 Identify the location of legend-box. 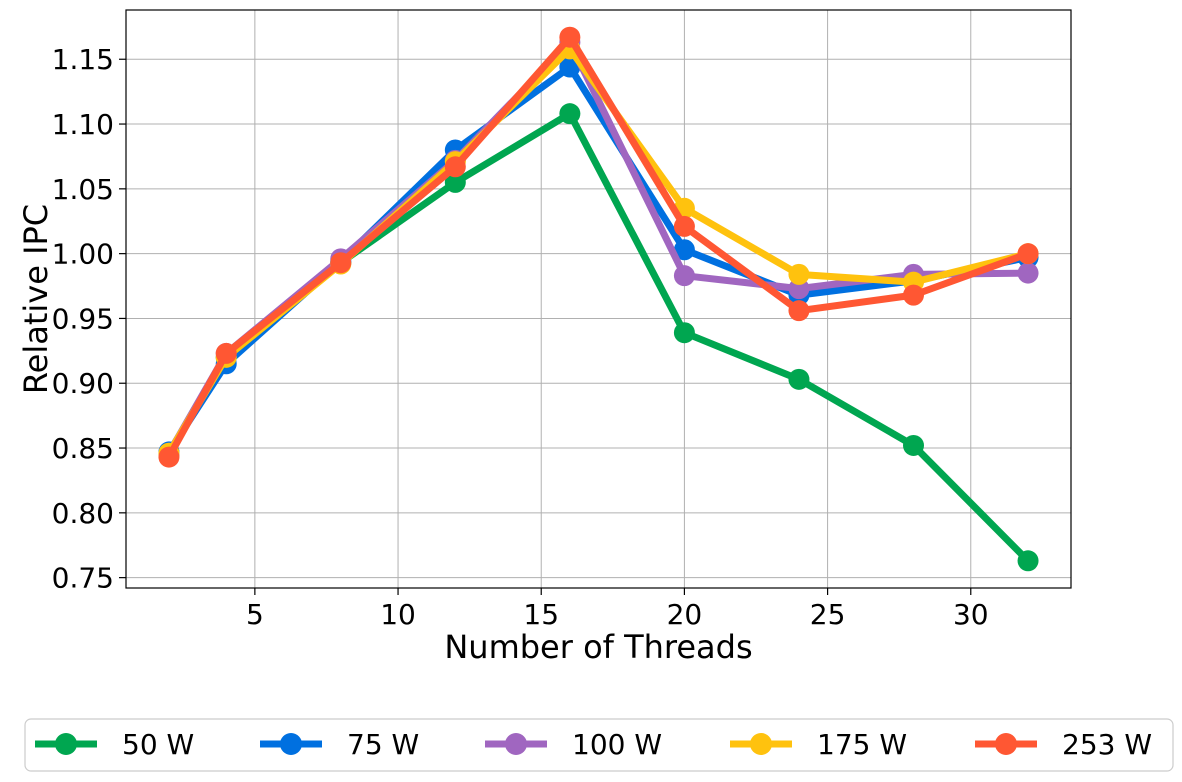
(599, 745).